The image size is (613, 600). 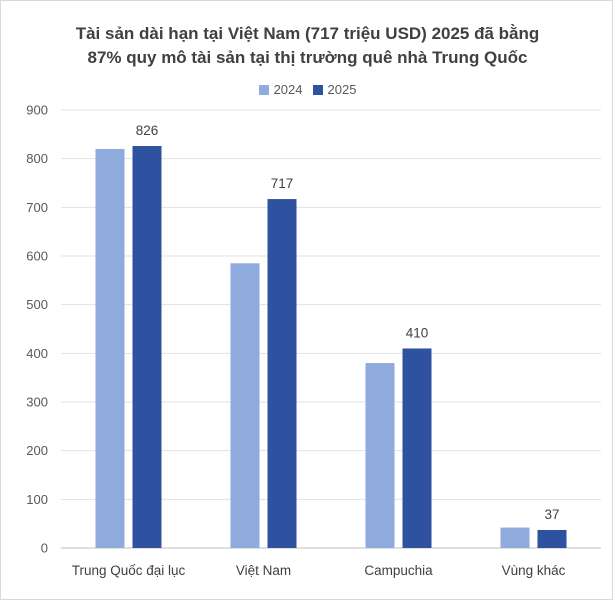 I want to click on y-tick-label: 700, so click(x=37, y=207).